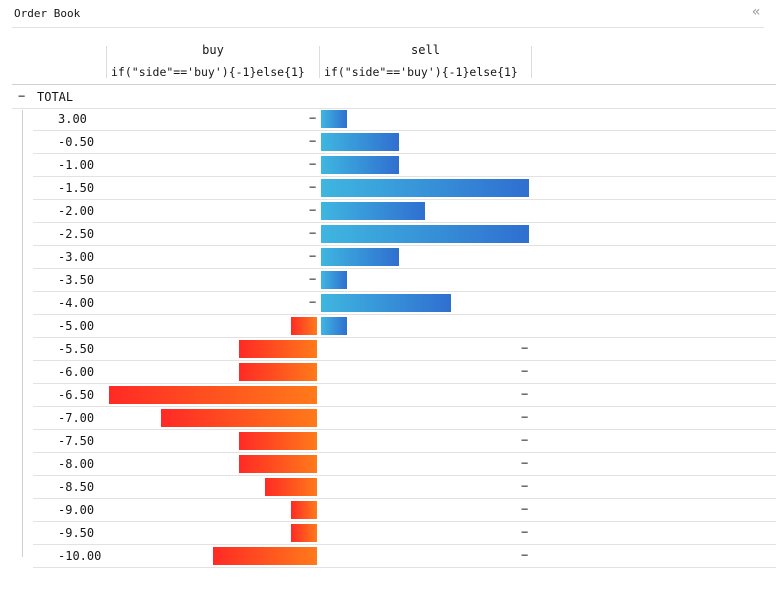 The width and height of the screenshot is (776, 600). Describe the element at coordinates (22, 96) in the screenshot. I see `collapse-toggle-icon: −` at that location.